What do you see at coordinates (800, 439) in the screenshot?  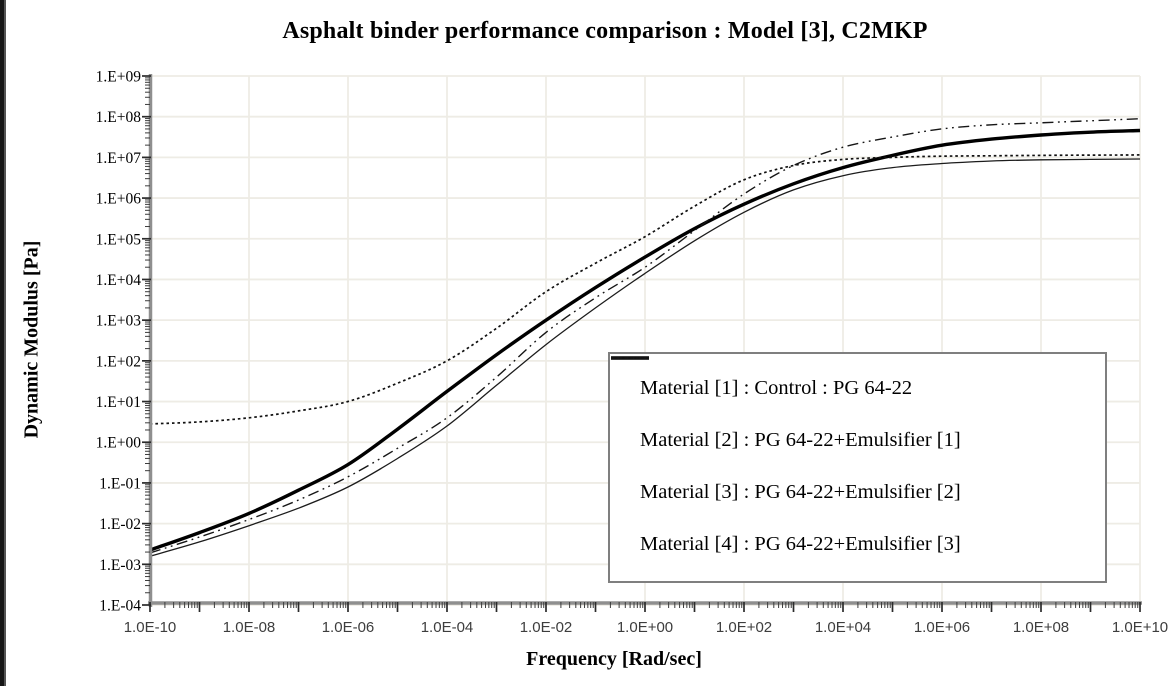 I see `legend-label: Material [2] : PG 64-22+Emulsifier [1]` at bounding box center [800, 439].